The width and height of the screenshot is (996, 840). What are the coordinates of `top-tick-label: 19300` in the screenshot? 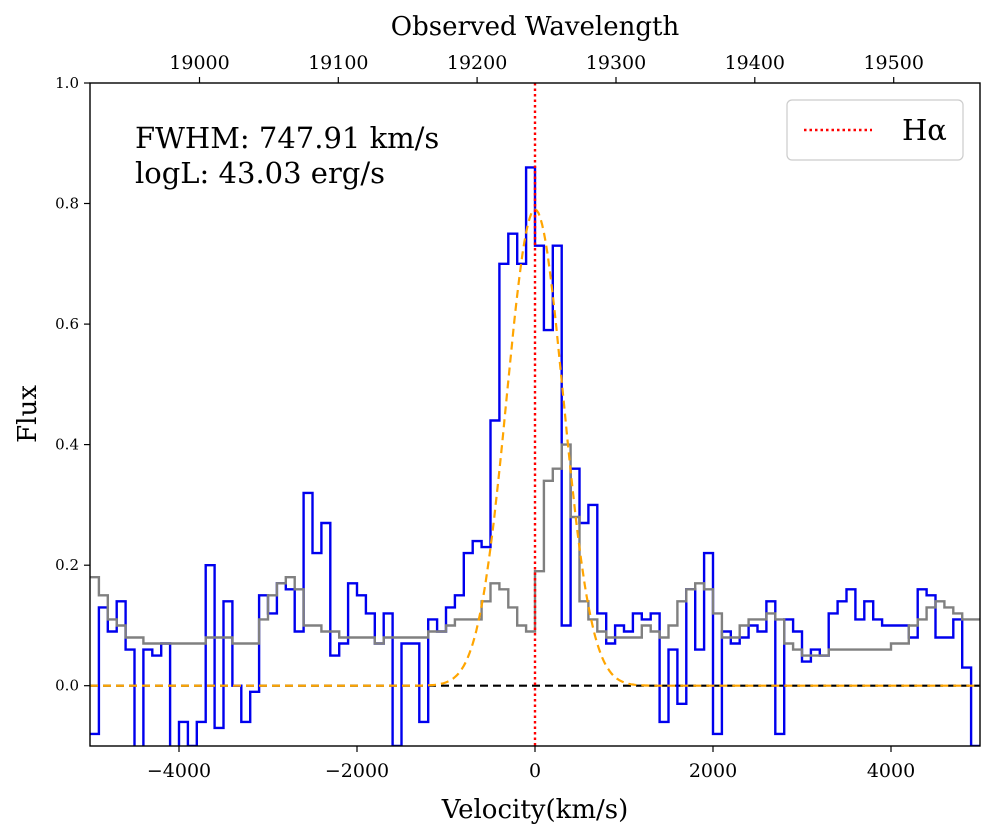 It's located at (616, 63).